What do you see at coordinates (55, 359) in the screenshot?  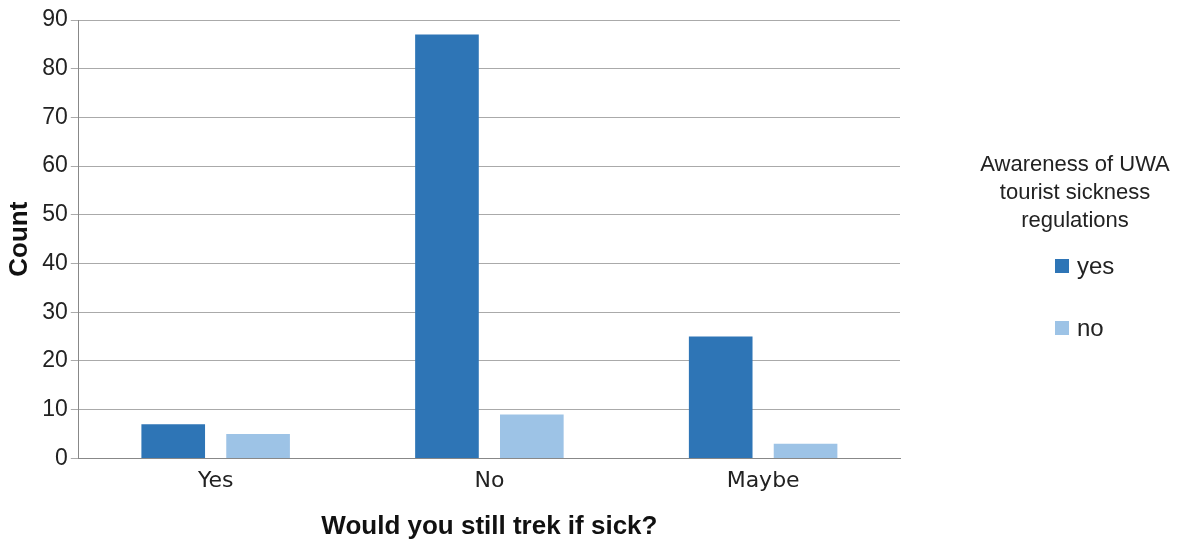 I see `y-tick-label: 20` at bounding box center [55, 359].